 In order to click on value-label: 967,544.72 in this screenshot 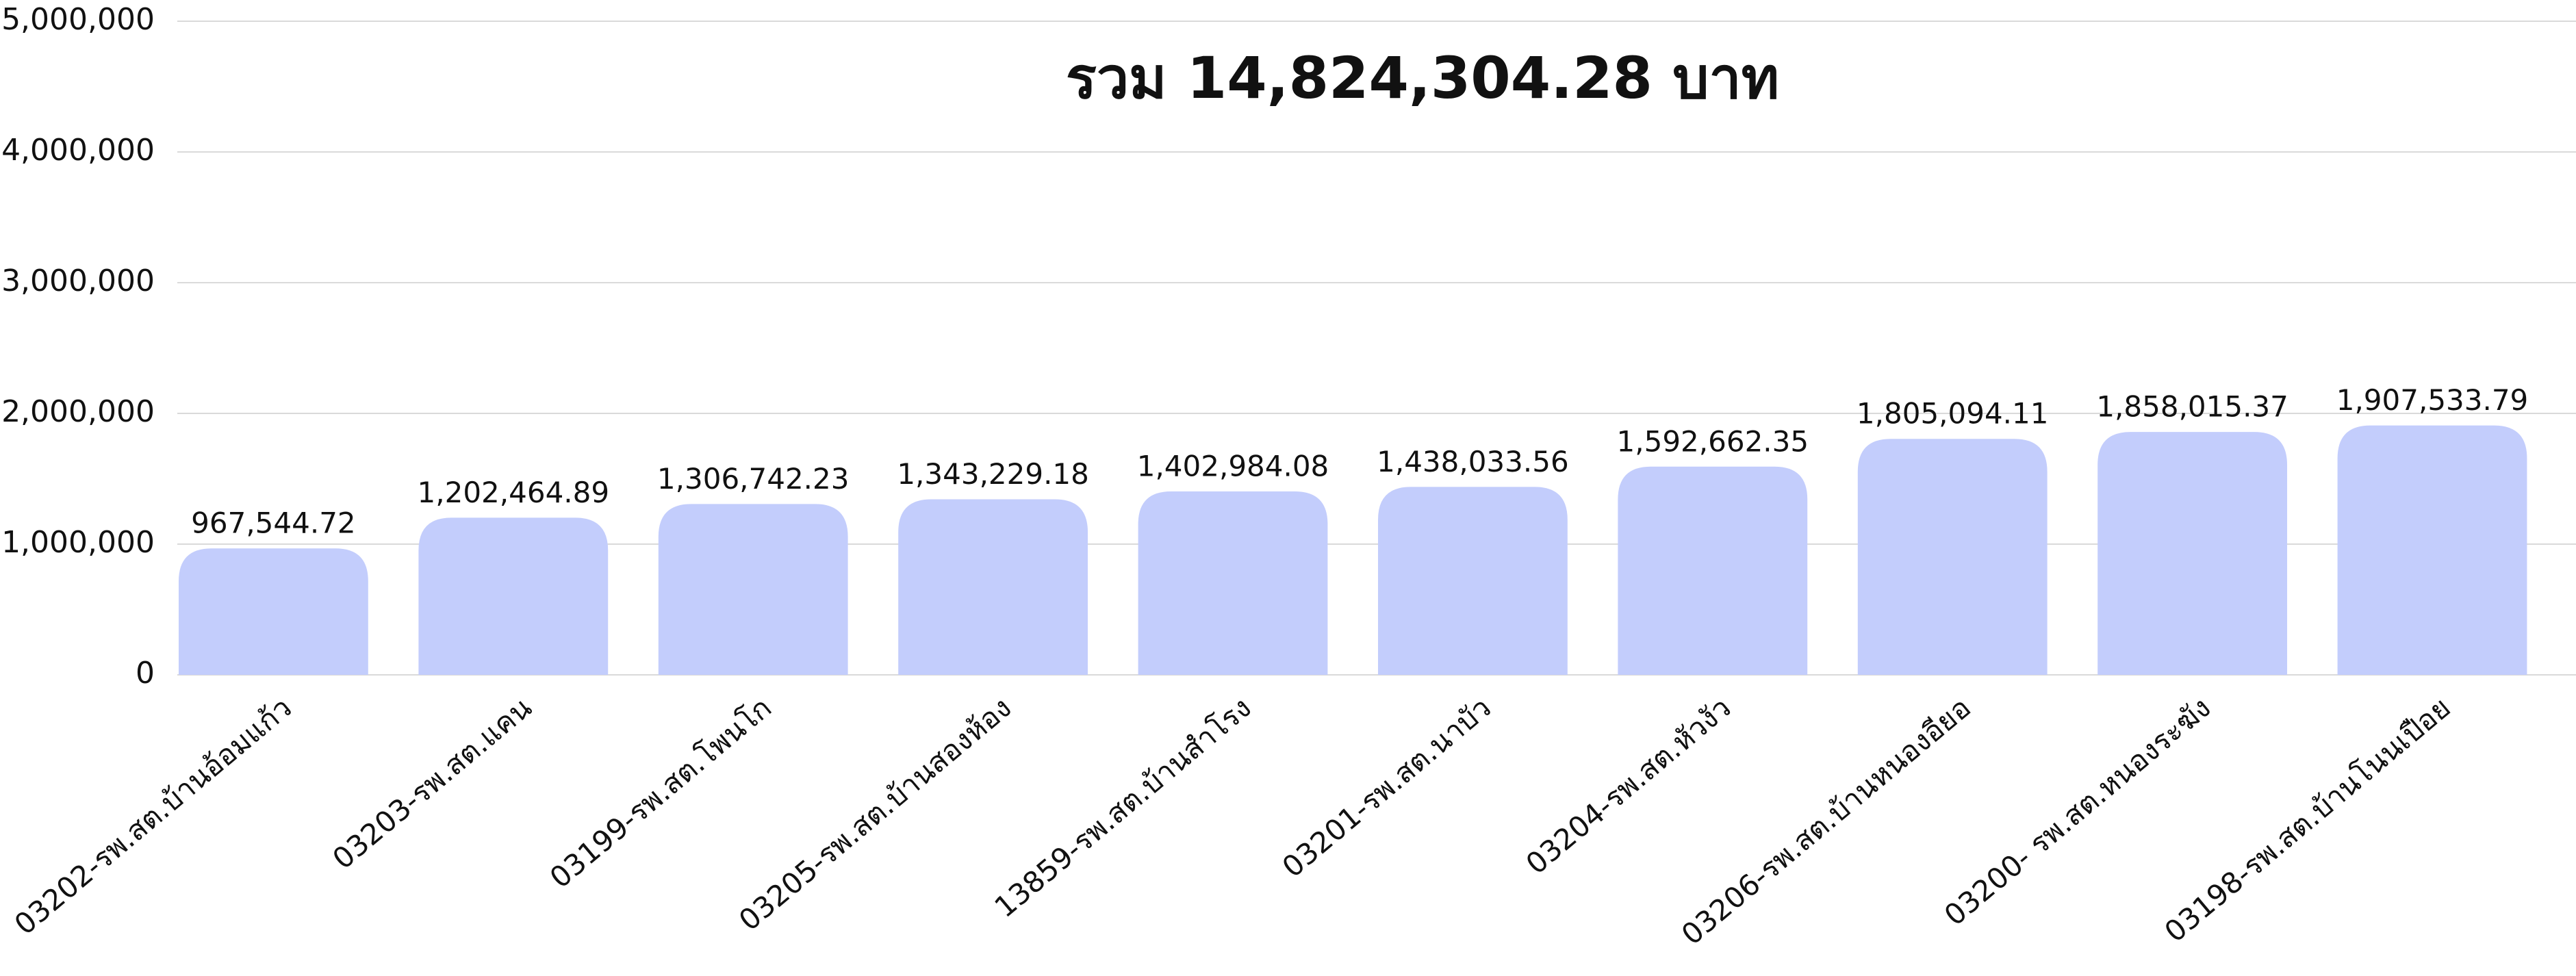, I will do `click(273, 523)`.